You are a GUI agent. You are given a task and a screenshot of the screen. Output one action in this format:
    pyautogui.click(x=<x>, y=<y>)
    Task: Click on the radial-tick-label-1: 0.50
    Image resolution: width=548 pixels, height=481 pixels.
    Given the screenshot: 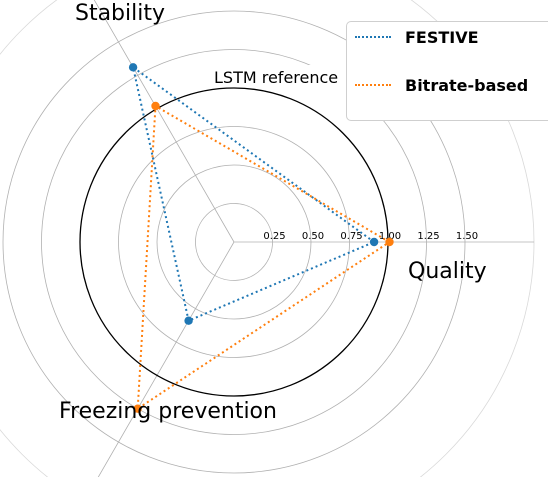 What is the action you would take?
    pyautogui.click(x=313, y=236)
    